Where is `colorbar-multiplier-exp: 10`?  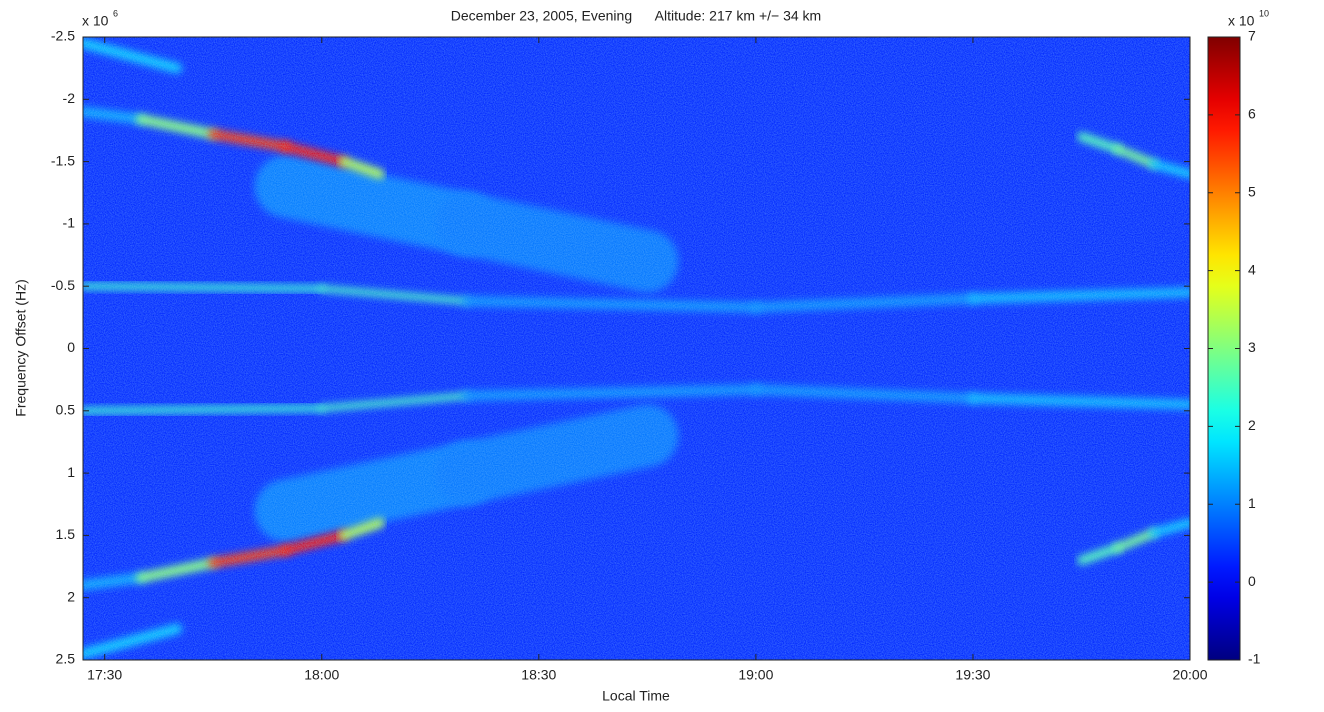
colorbar-multiplier-exp: 10 is located at coordinates (1264, 13).